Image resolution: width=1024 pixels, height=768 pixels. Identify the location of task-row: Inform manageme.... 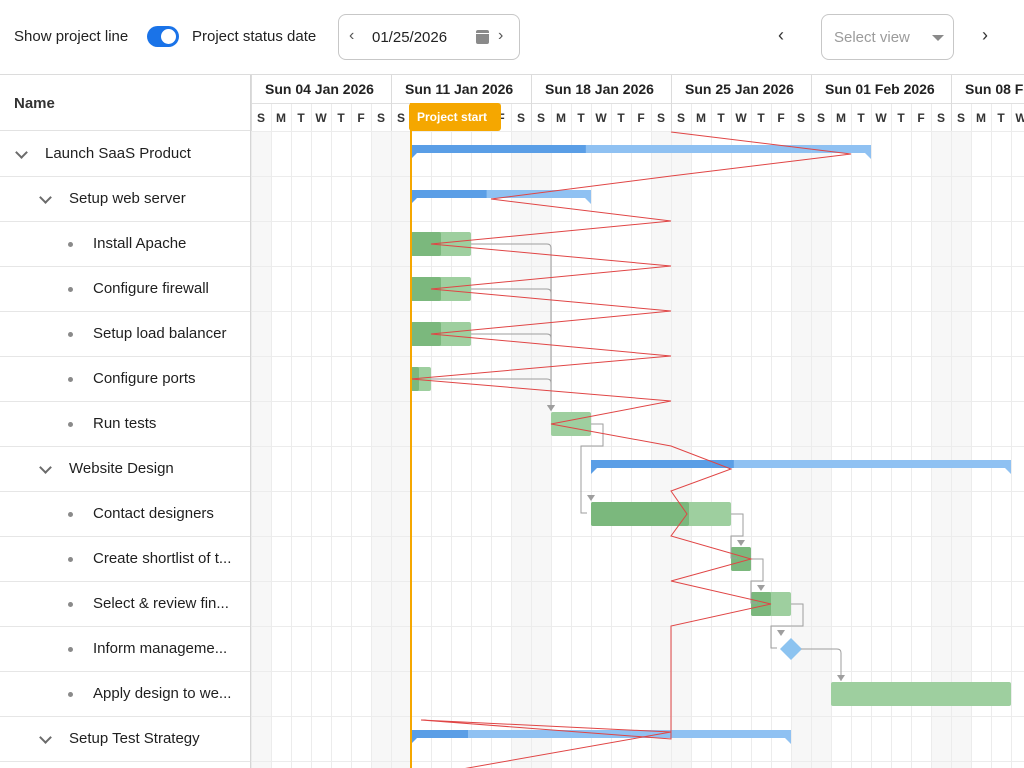
(125, 649).